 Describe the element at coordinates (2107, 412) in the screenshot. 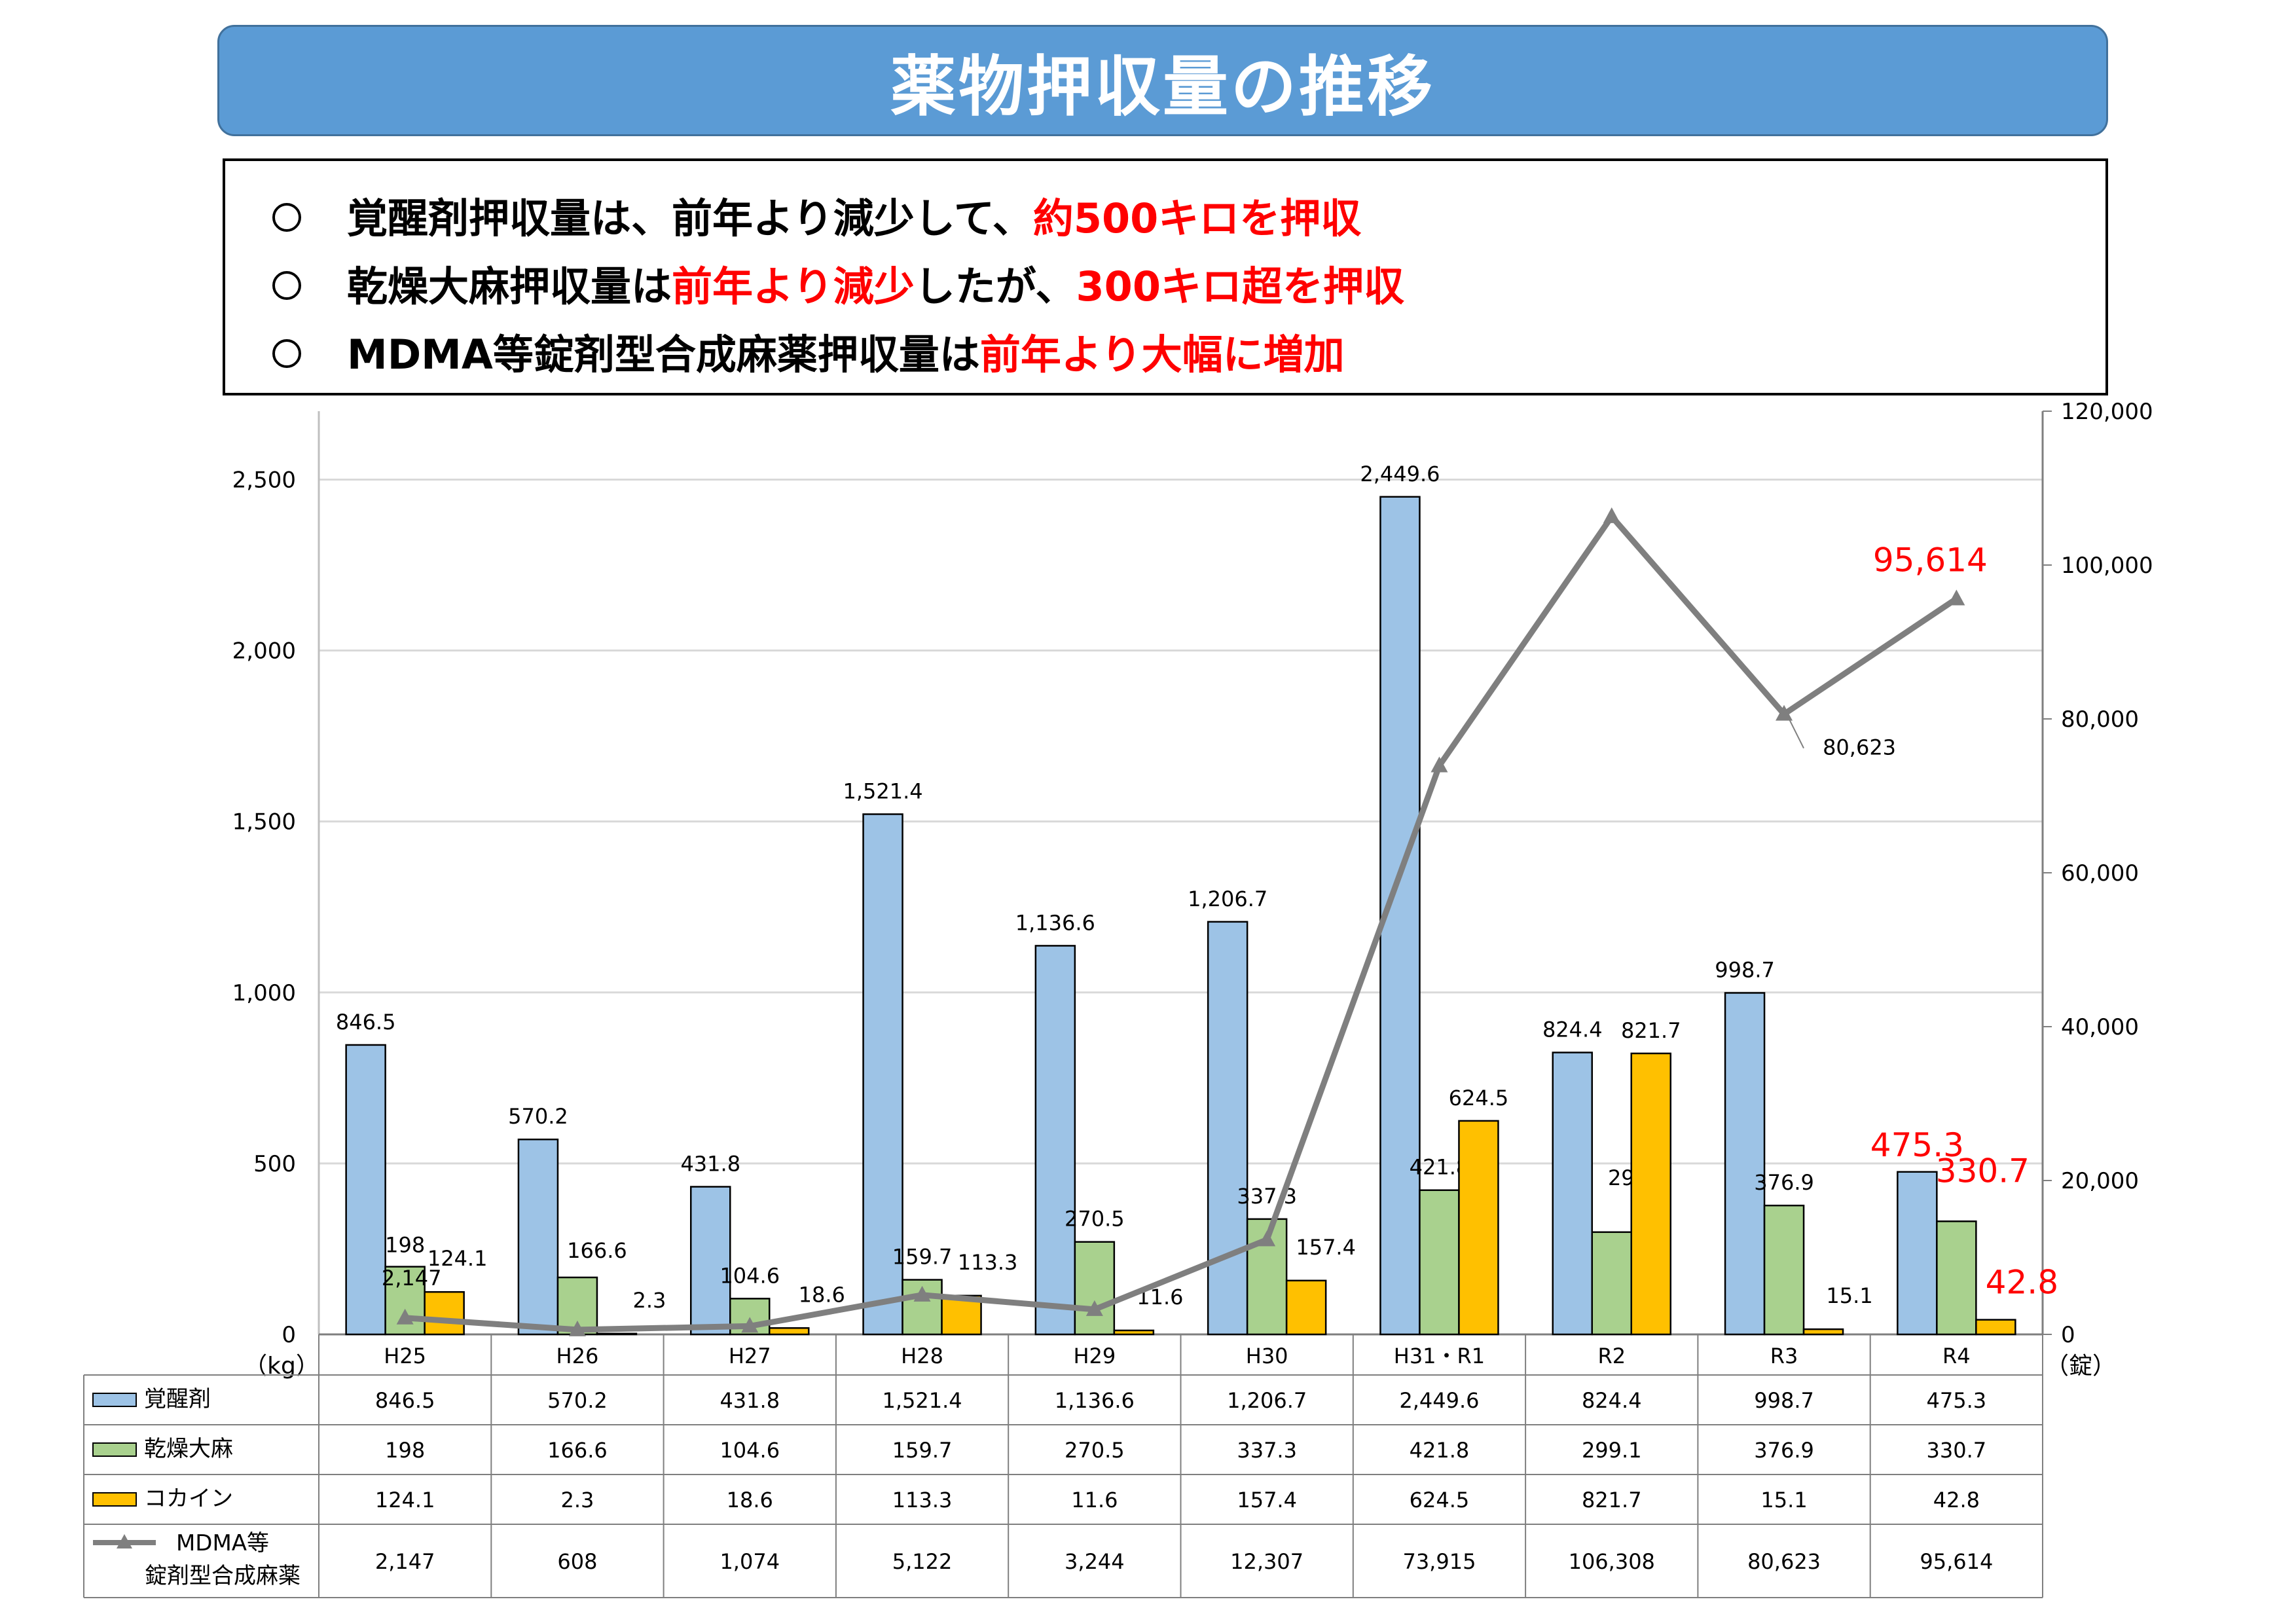

I see `right-tick-label: 120,000` at that location.